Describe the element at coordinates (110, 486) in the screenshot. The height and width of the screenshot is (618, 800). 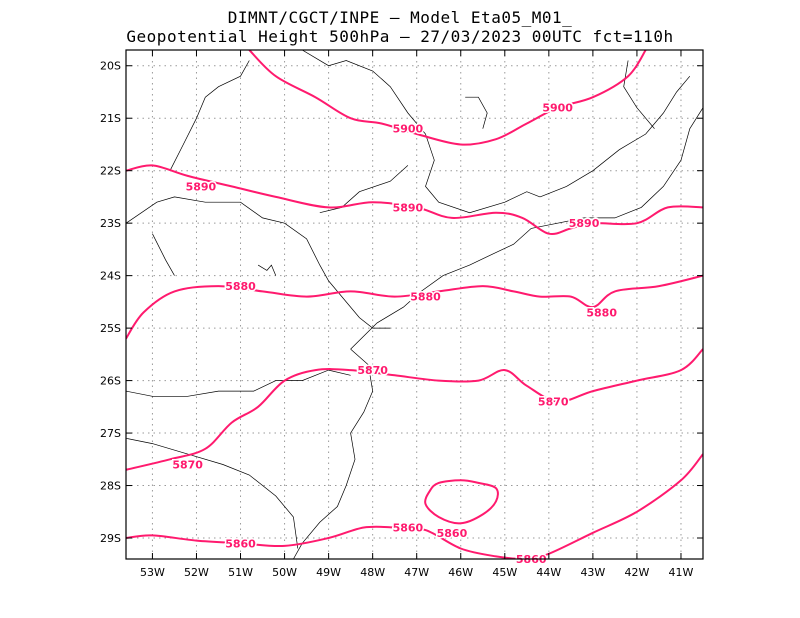
I see `lat-tick-label: 28S` at that location.